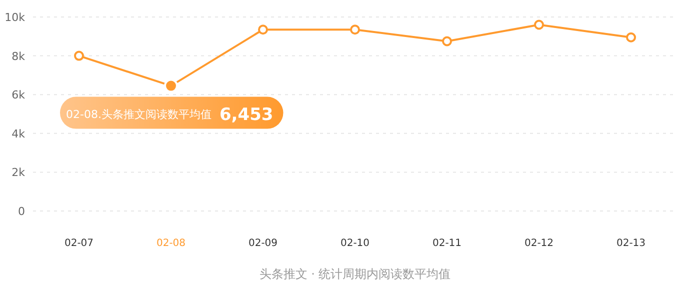 The width and height of the screenshot is (686, 288). What do you see at coordinates (263, 243) in the screenshot?
I see `x-tick-label: 02-09` at bounding box center [263, 243].